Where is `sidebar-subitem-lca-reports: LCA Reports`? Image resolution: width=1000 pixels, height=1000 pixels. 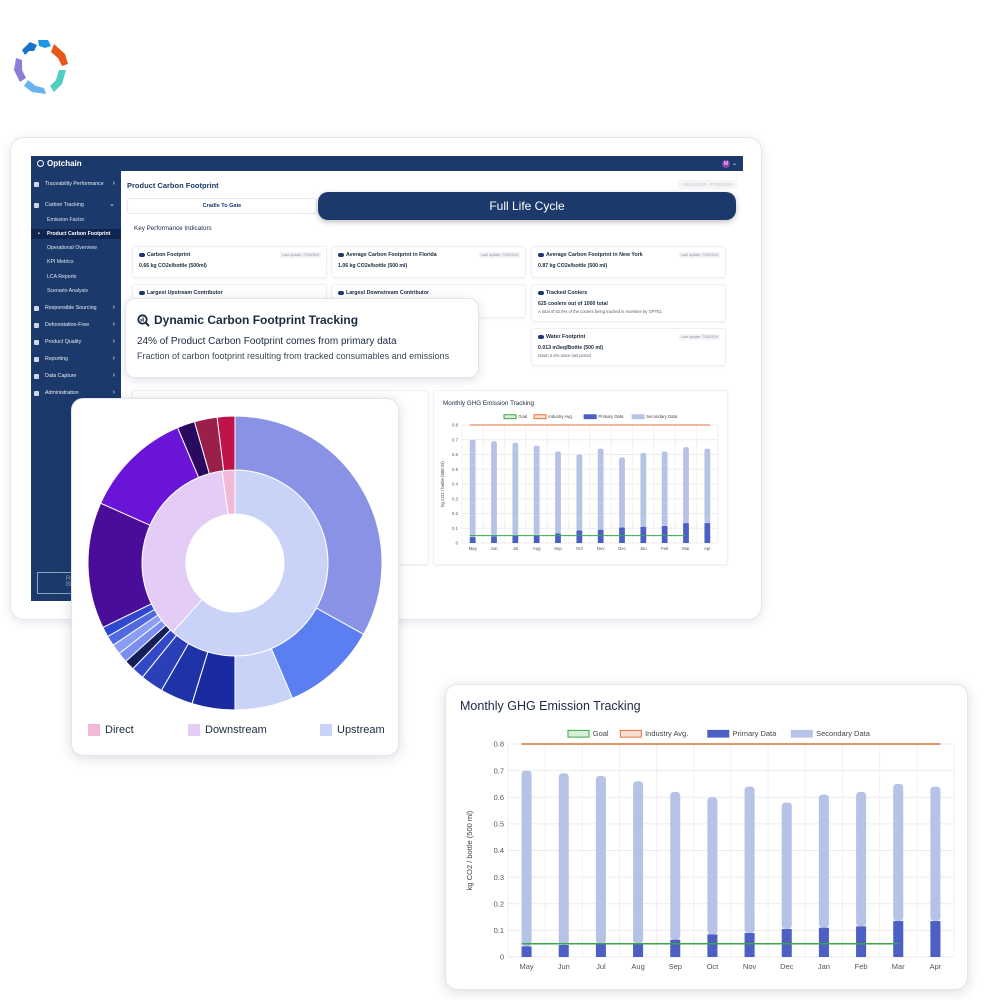
sidebar-subitem-lca-reports: LCA Reports is located at coordinates (62, 277).